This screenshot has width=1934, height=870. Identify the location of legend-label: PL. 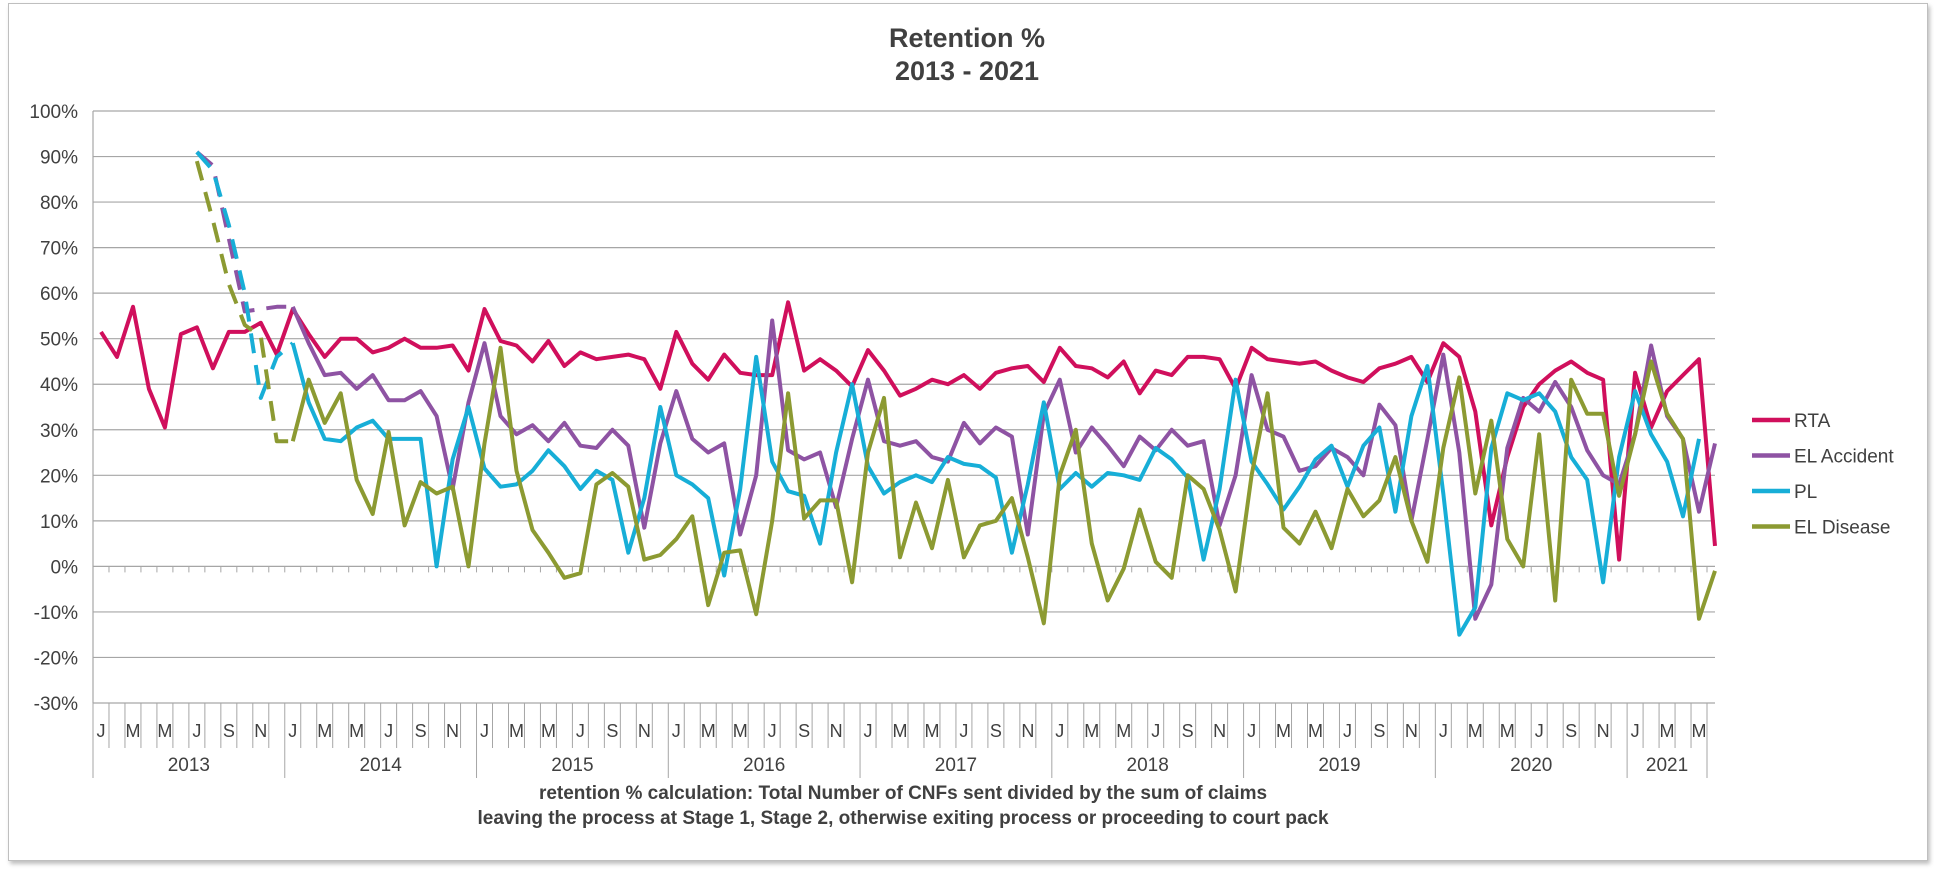
(1805, 492).